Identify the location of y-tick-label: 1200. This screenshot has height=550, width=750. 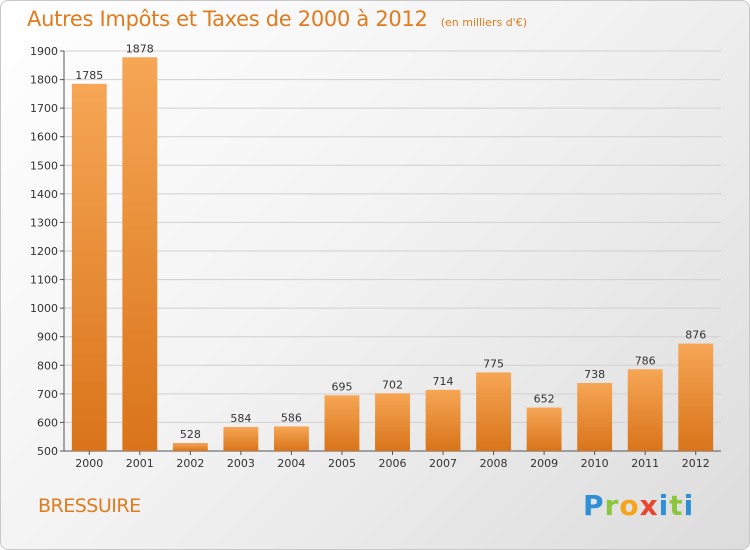
(44, 251).